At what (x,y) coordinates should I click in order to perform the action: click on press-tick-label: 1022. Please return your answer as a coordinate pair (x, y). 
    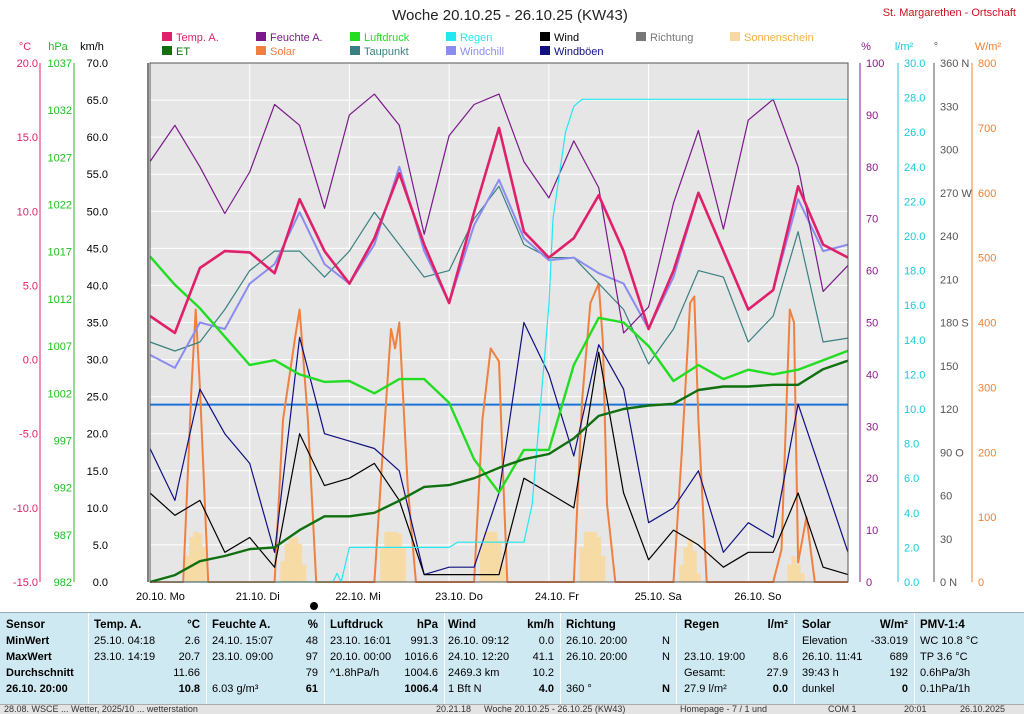
    Looking at the image, I should click on (60, 206).